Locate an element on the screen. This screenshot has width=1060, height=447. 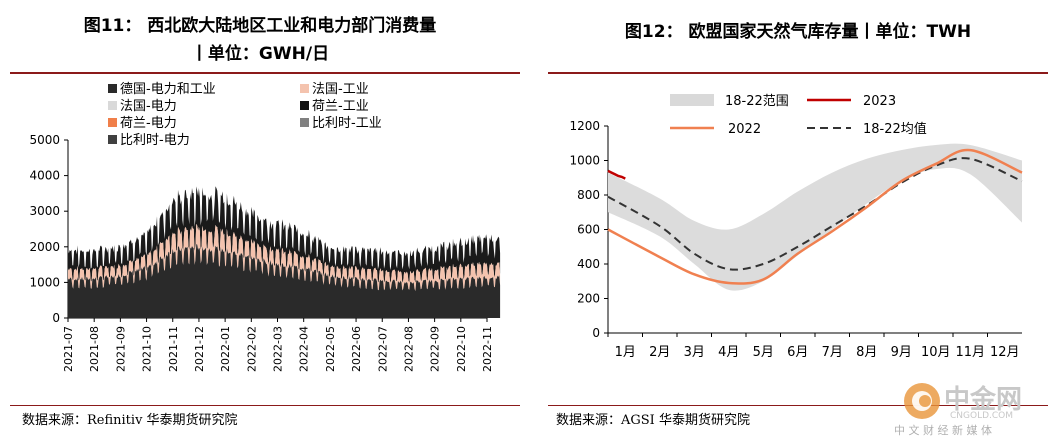
right-x-tick-label: 5月 is located at coordinates (763, 352).